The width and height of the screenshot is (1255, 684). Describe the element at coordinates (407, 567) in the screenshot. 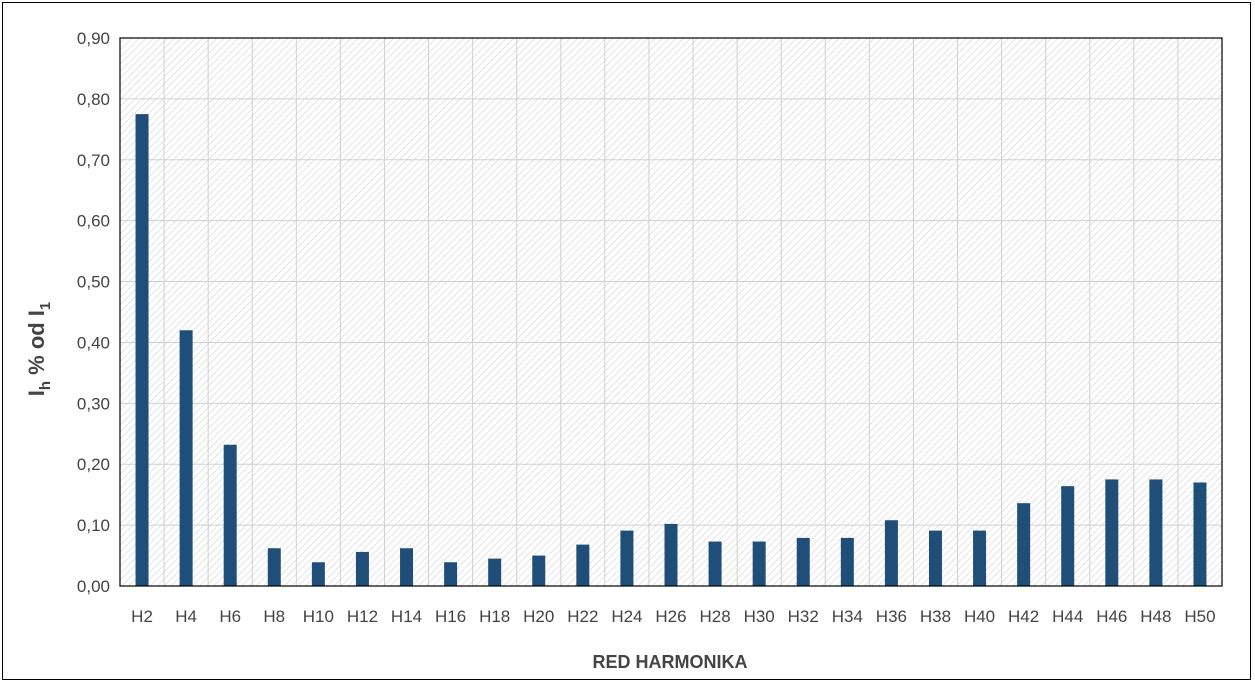

I see `bar-h14` at that location.